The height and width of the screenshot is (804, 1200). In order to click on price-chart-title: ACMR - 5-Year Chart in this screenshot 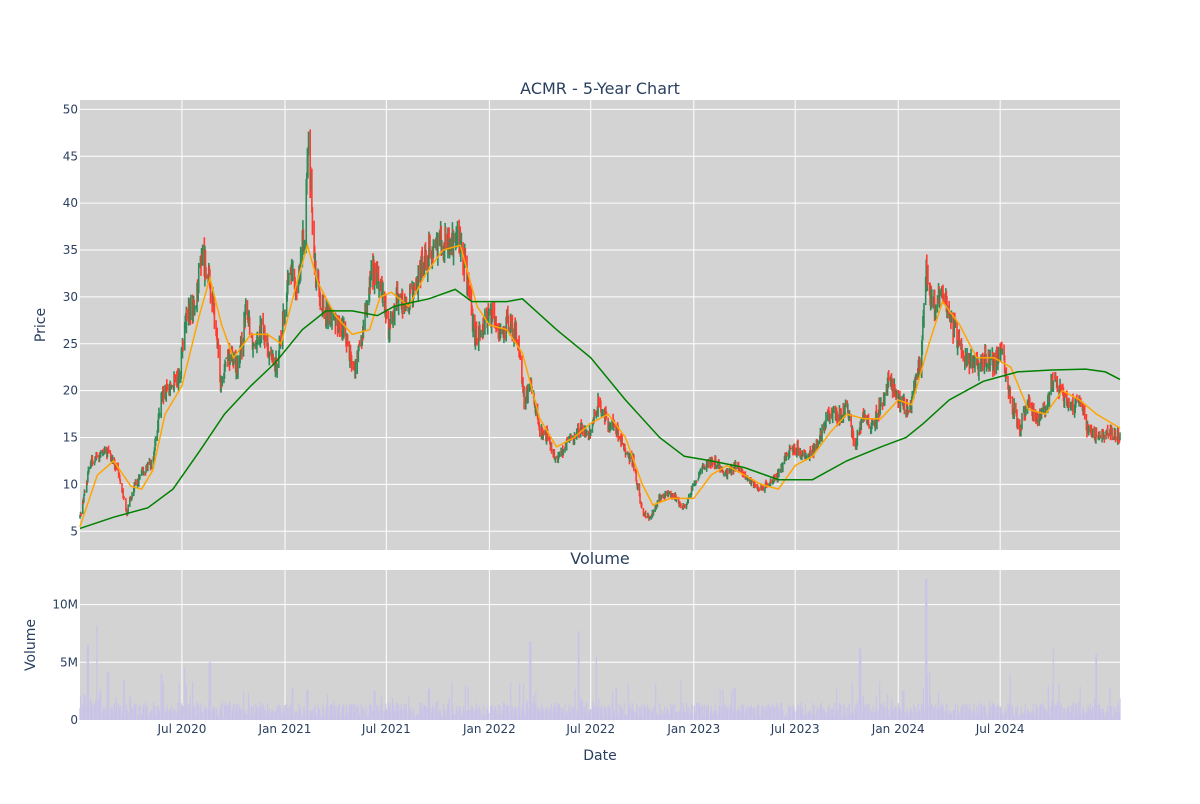, I will do `click(600, 88)`.